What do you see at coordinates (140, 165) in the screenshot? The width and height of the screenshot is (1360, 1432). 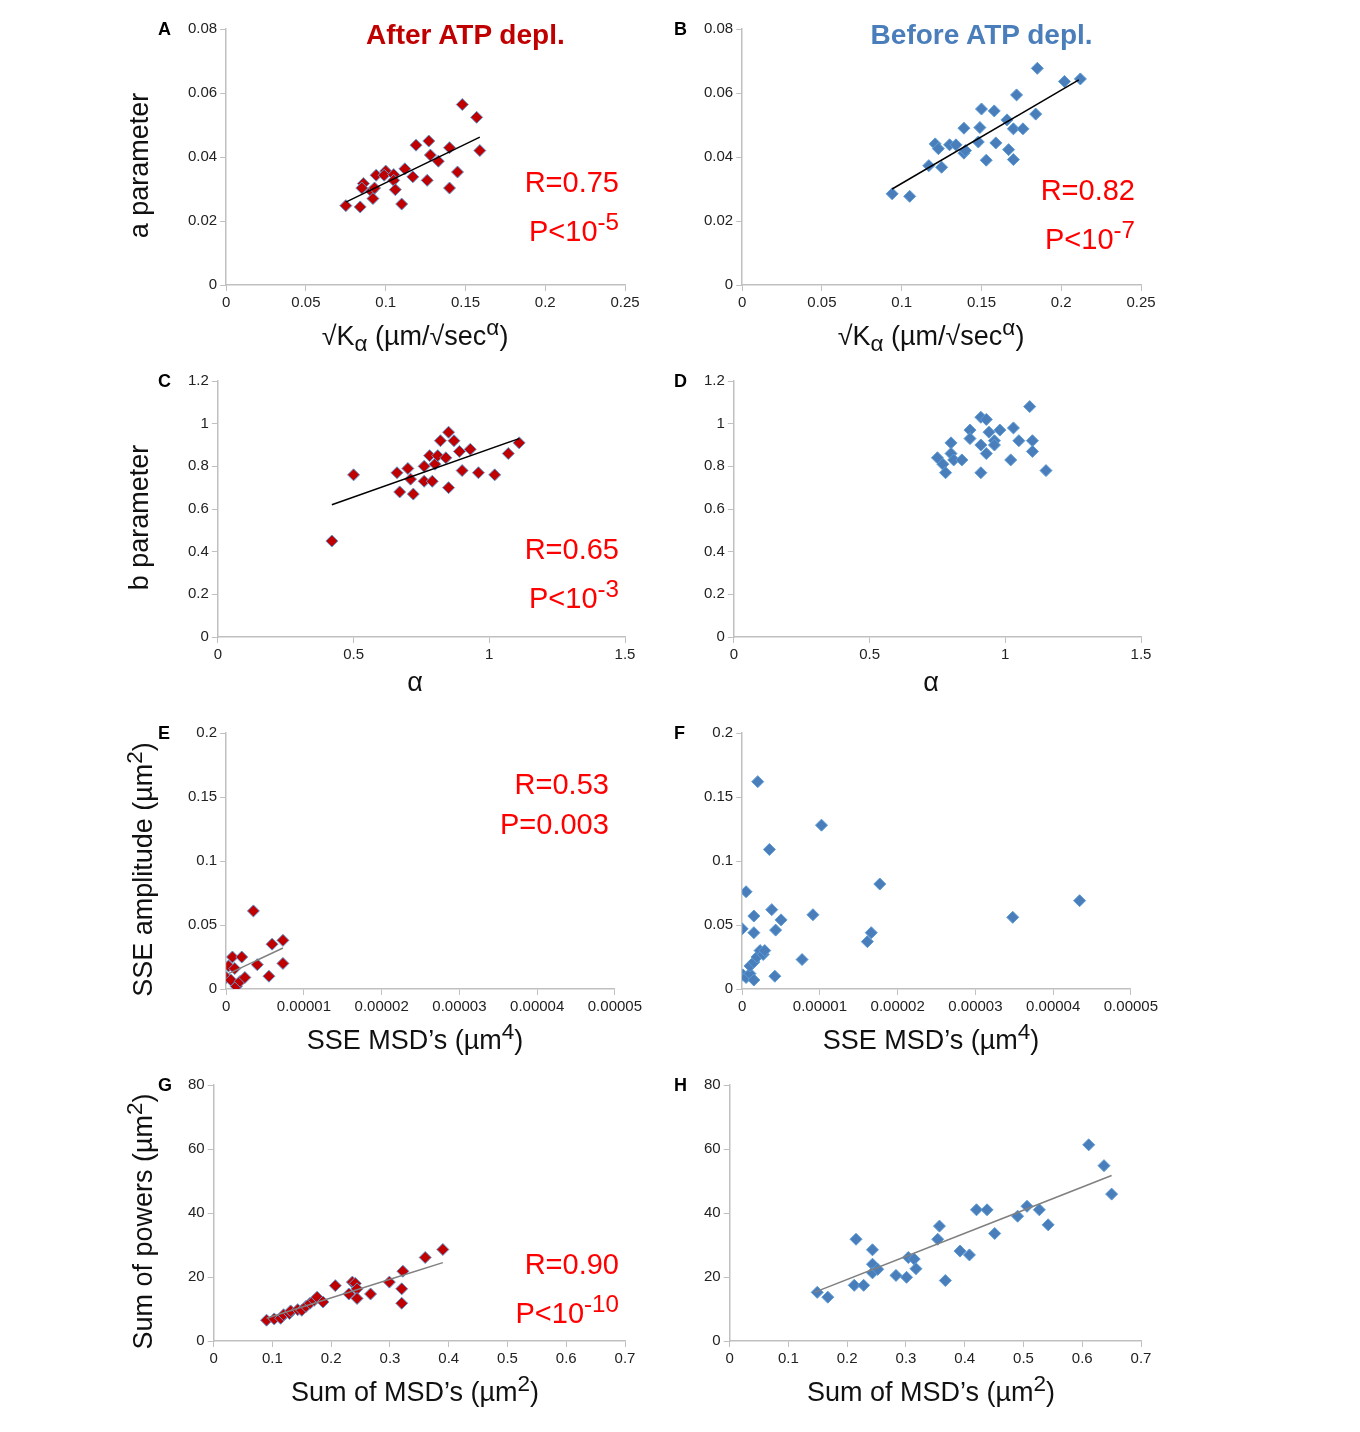 I see `y-axis-title: a parameter` at bounding box center [140, 165].